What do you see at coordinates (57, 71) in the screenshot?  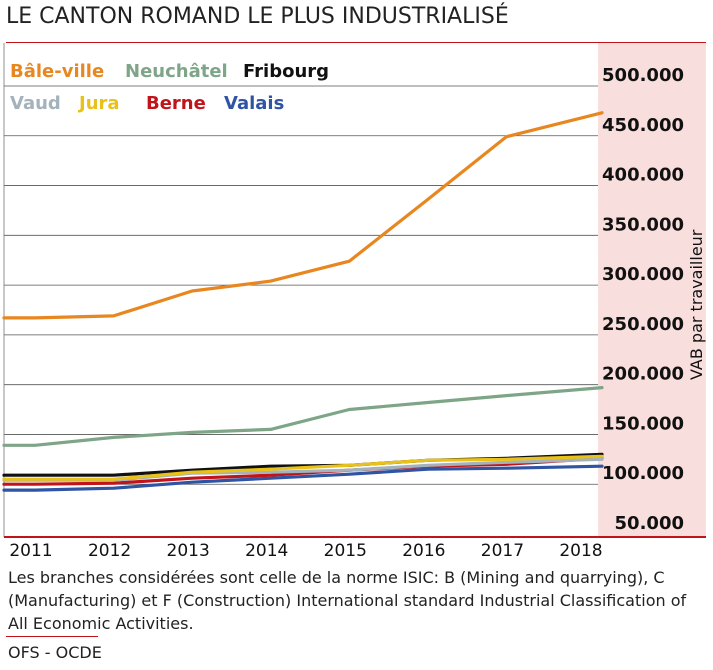 I see `legend-entry-b-le-ville: Bâle-ville` at bounding box center [57, 71].